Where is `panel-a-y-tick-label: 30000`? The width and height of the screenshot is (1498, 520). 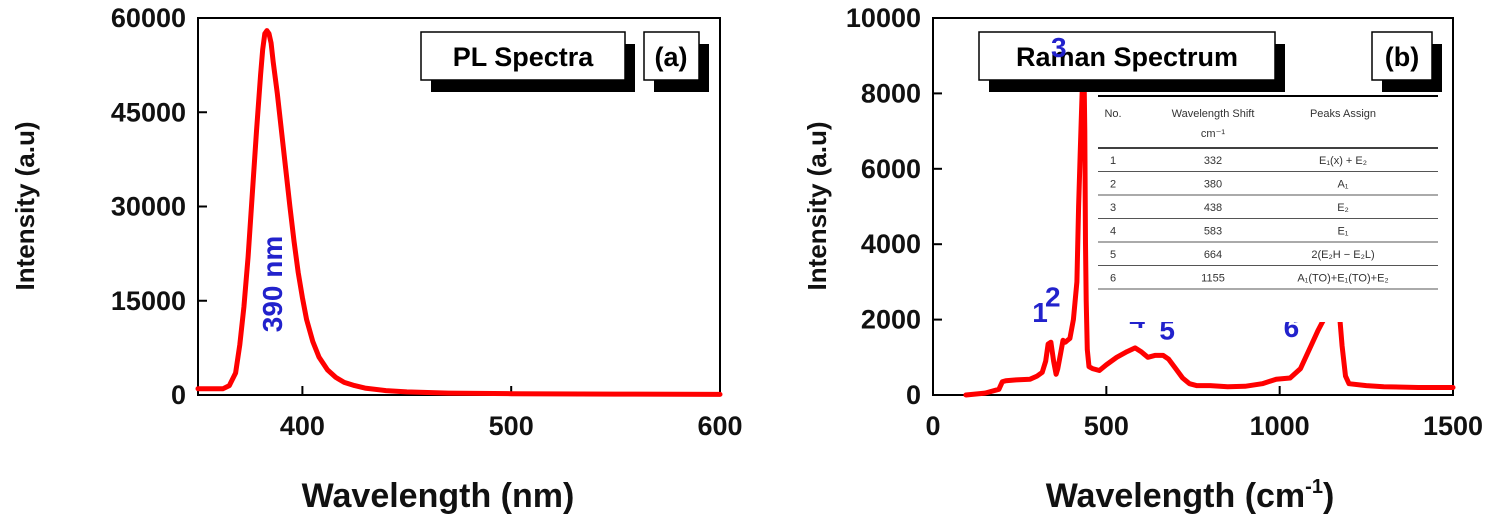 panel-a-y-tick-label: 30000 is located at coordinates (148, 207).